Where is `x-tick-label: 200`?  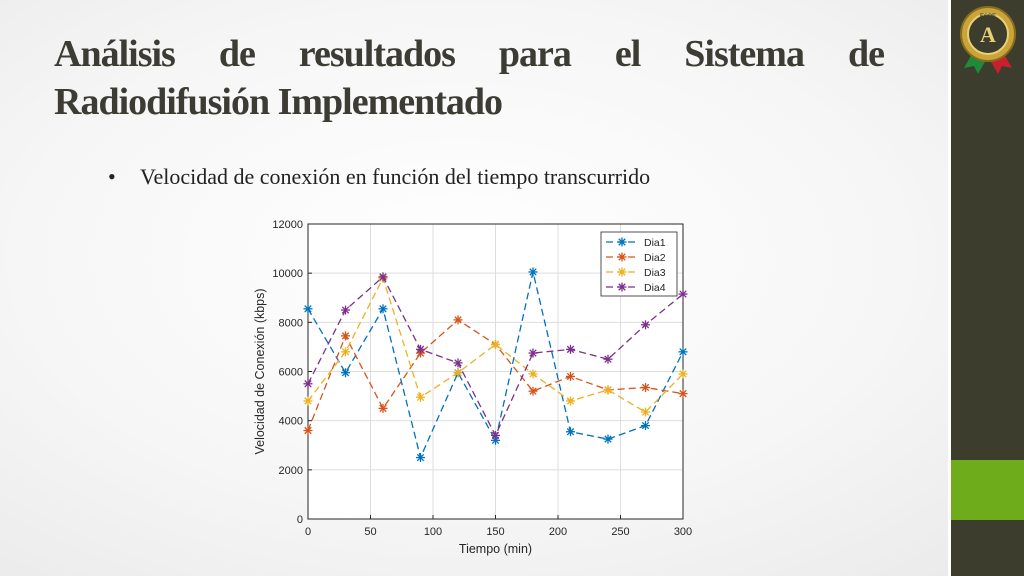
x-tick-label: 200 is located at coordinates (558, 532).